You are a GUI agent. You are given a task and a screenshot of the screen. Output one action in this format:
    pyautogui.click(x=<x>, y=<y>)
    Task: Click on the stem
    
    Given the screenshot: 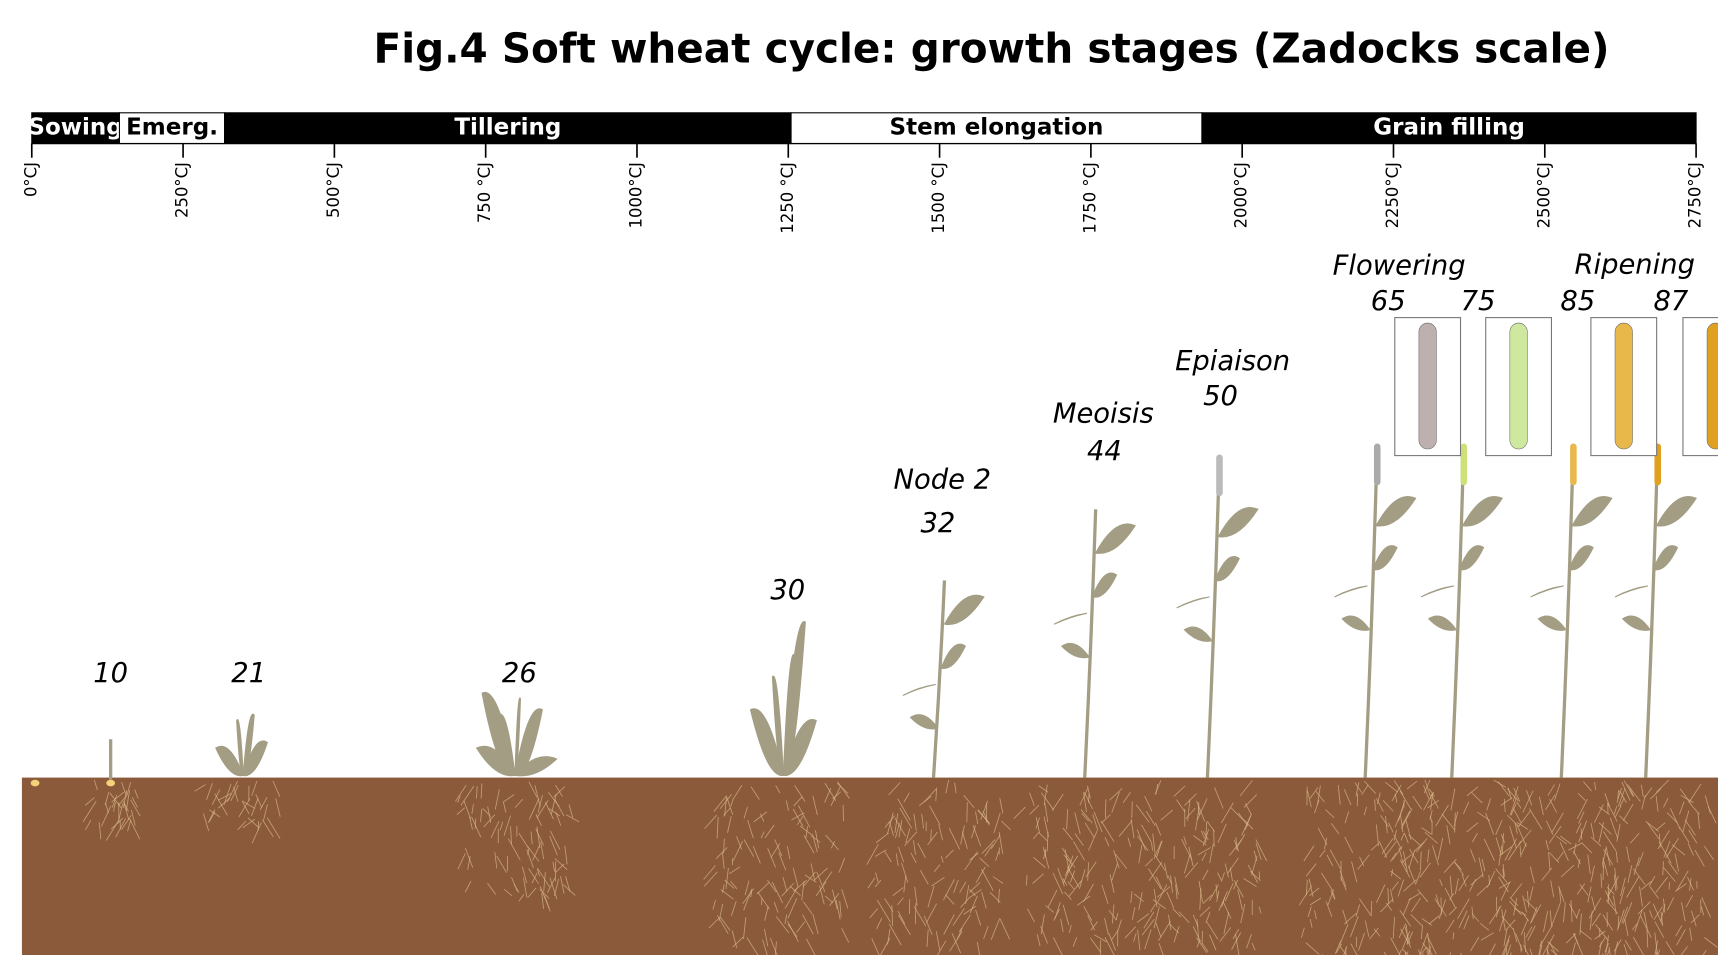 What is the action you would take?
    pyautogui.click(x=1090, y=643)
    